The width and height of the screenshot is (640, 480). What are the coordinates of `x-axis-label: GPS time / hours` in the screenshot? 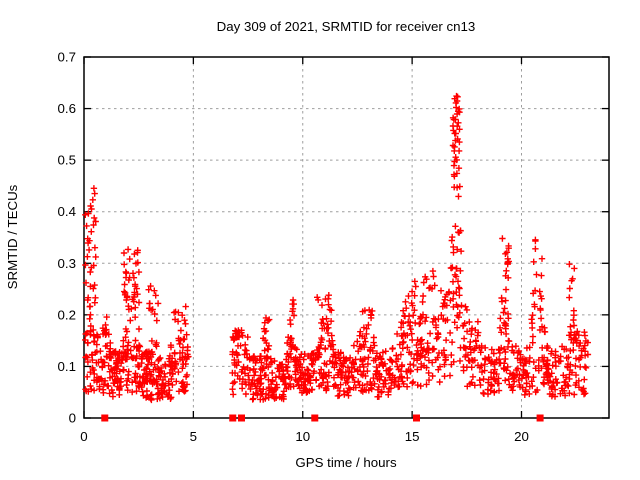 It's located at (346, 462).